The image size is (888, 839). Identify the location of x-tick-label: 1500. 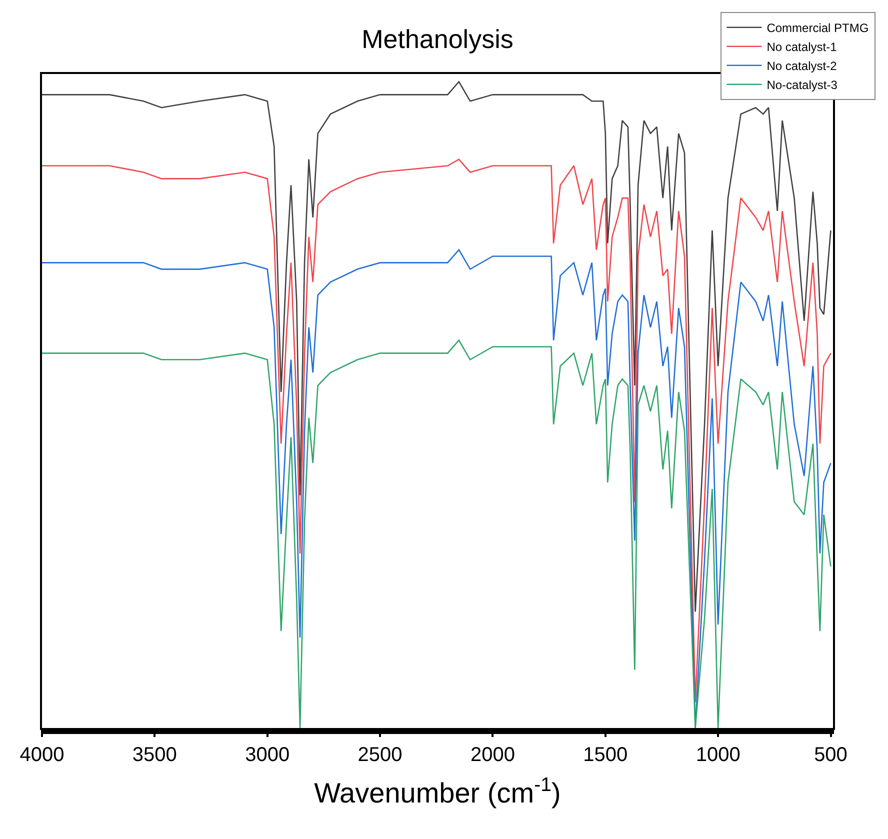
(605, 755).